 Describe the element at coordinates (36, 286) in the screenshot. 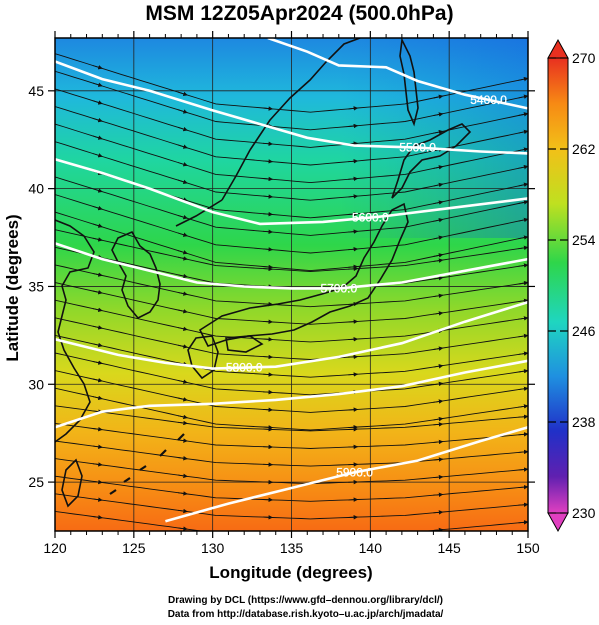

I see `y-tick-label: 35` at that location.